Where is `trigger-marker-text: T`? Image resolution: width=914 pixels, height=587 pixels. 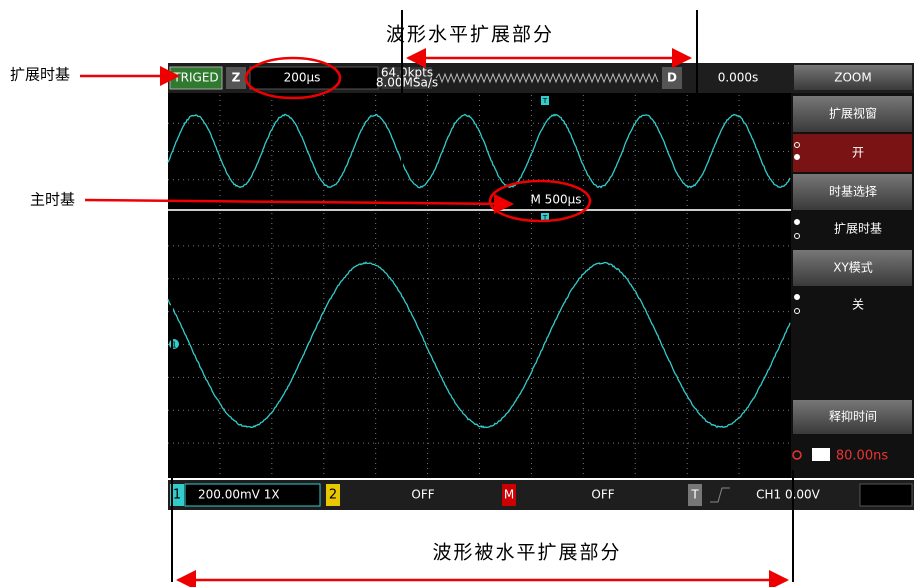 trigger-marker-text: T is located at coordinates (545, 101).